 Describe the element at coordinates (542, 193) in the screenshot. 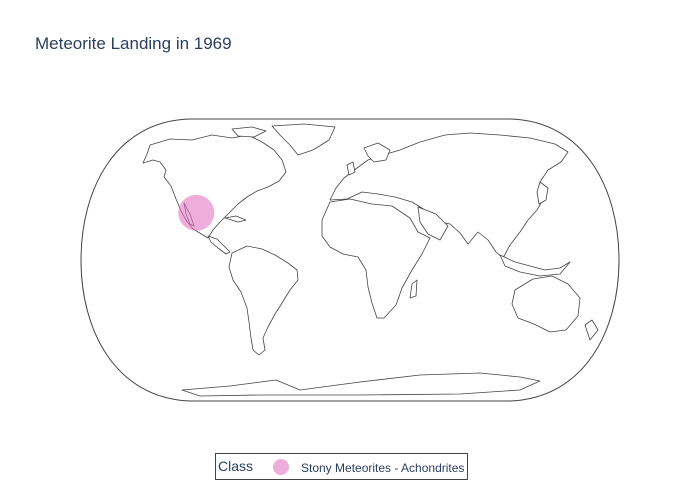

I see `land-japan` at that location.